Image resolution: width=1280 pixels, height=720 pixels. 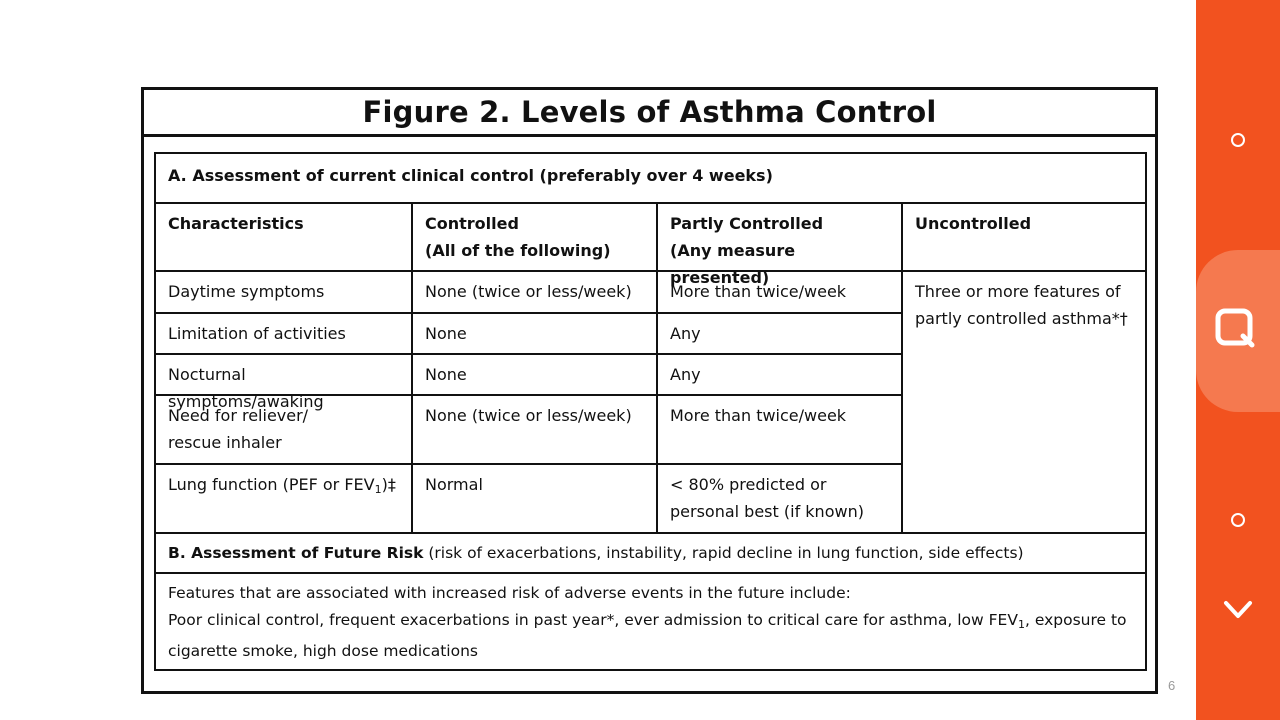 What do you see at coordinates (528, 415) in the screenshot?
I see `row-reliever-controlled: None (twice or less/week)` at bounding box center [528, 415].